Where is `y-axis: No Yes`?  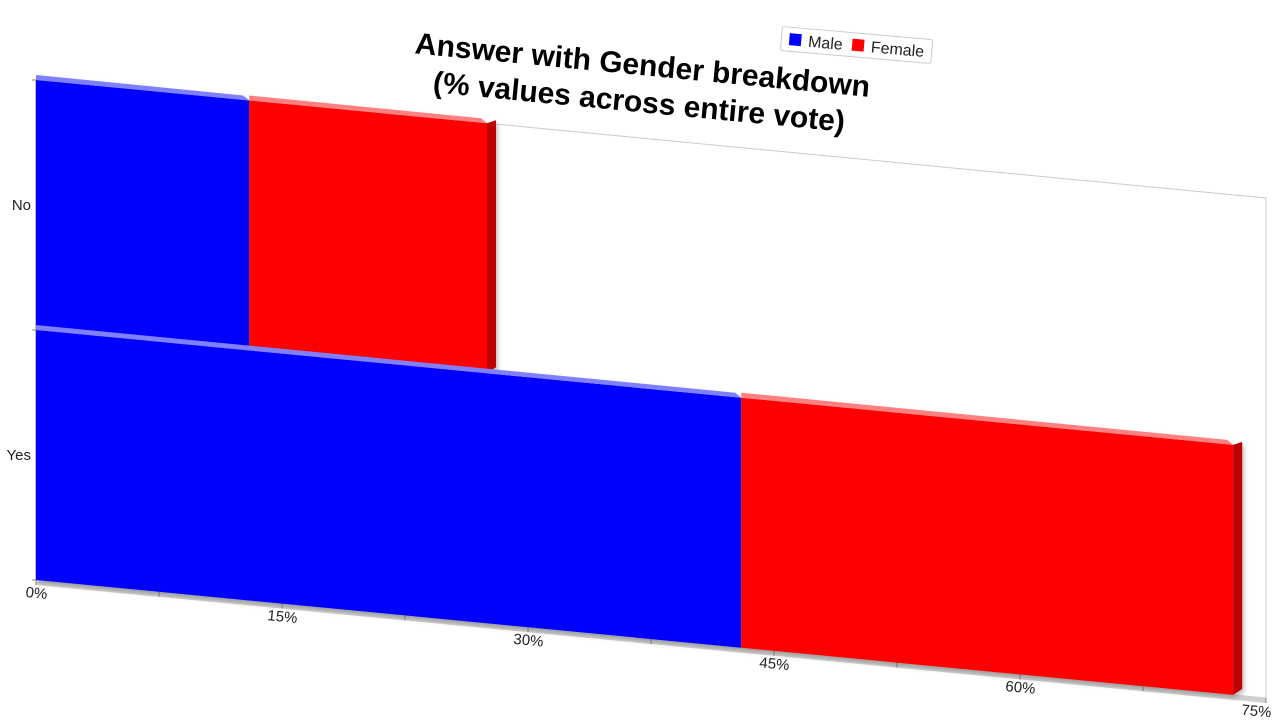
y-axis: No Yes is located at coordinates (21, 330).